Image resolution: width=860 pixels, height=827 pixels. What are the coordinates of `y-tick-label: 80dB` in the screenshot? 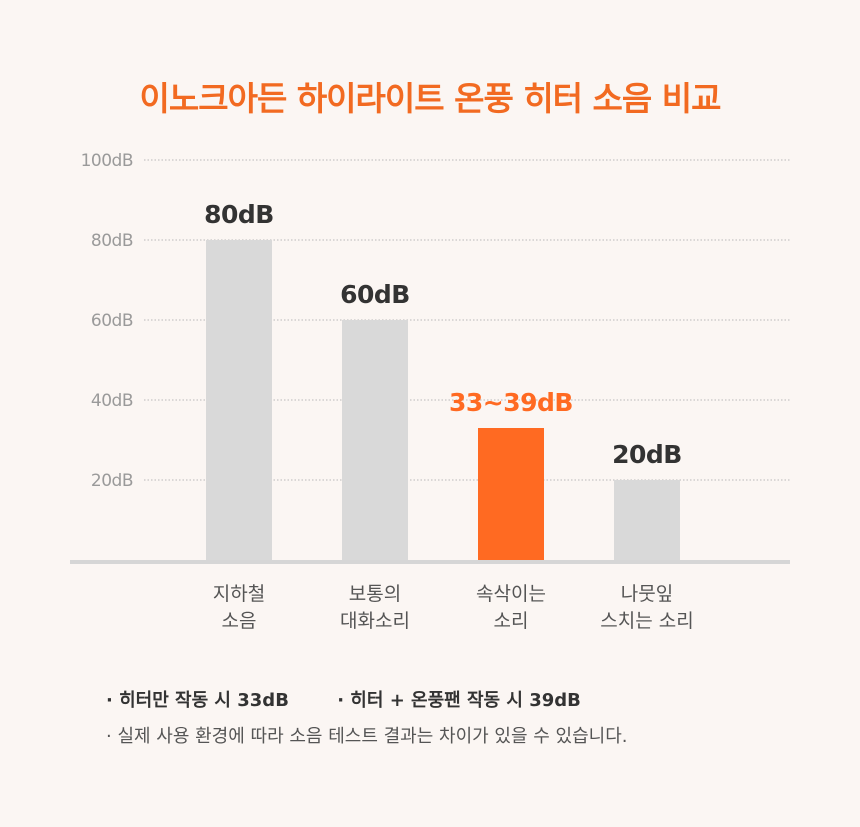 It's located at (112, 241).